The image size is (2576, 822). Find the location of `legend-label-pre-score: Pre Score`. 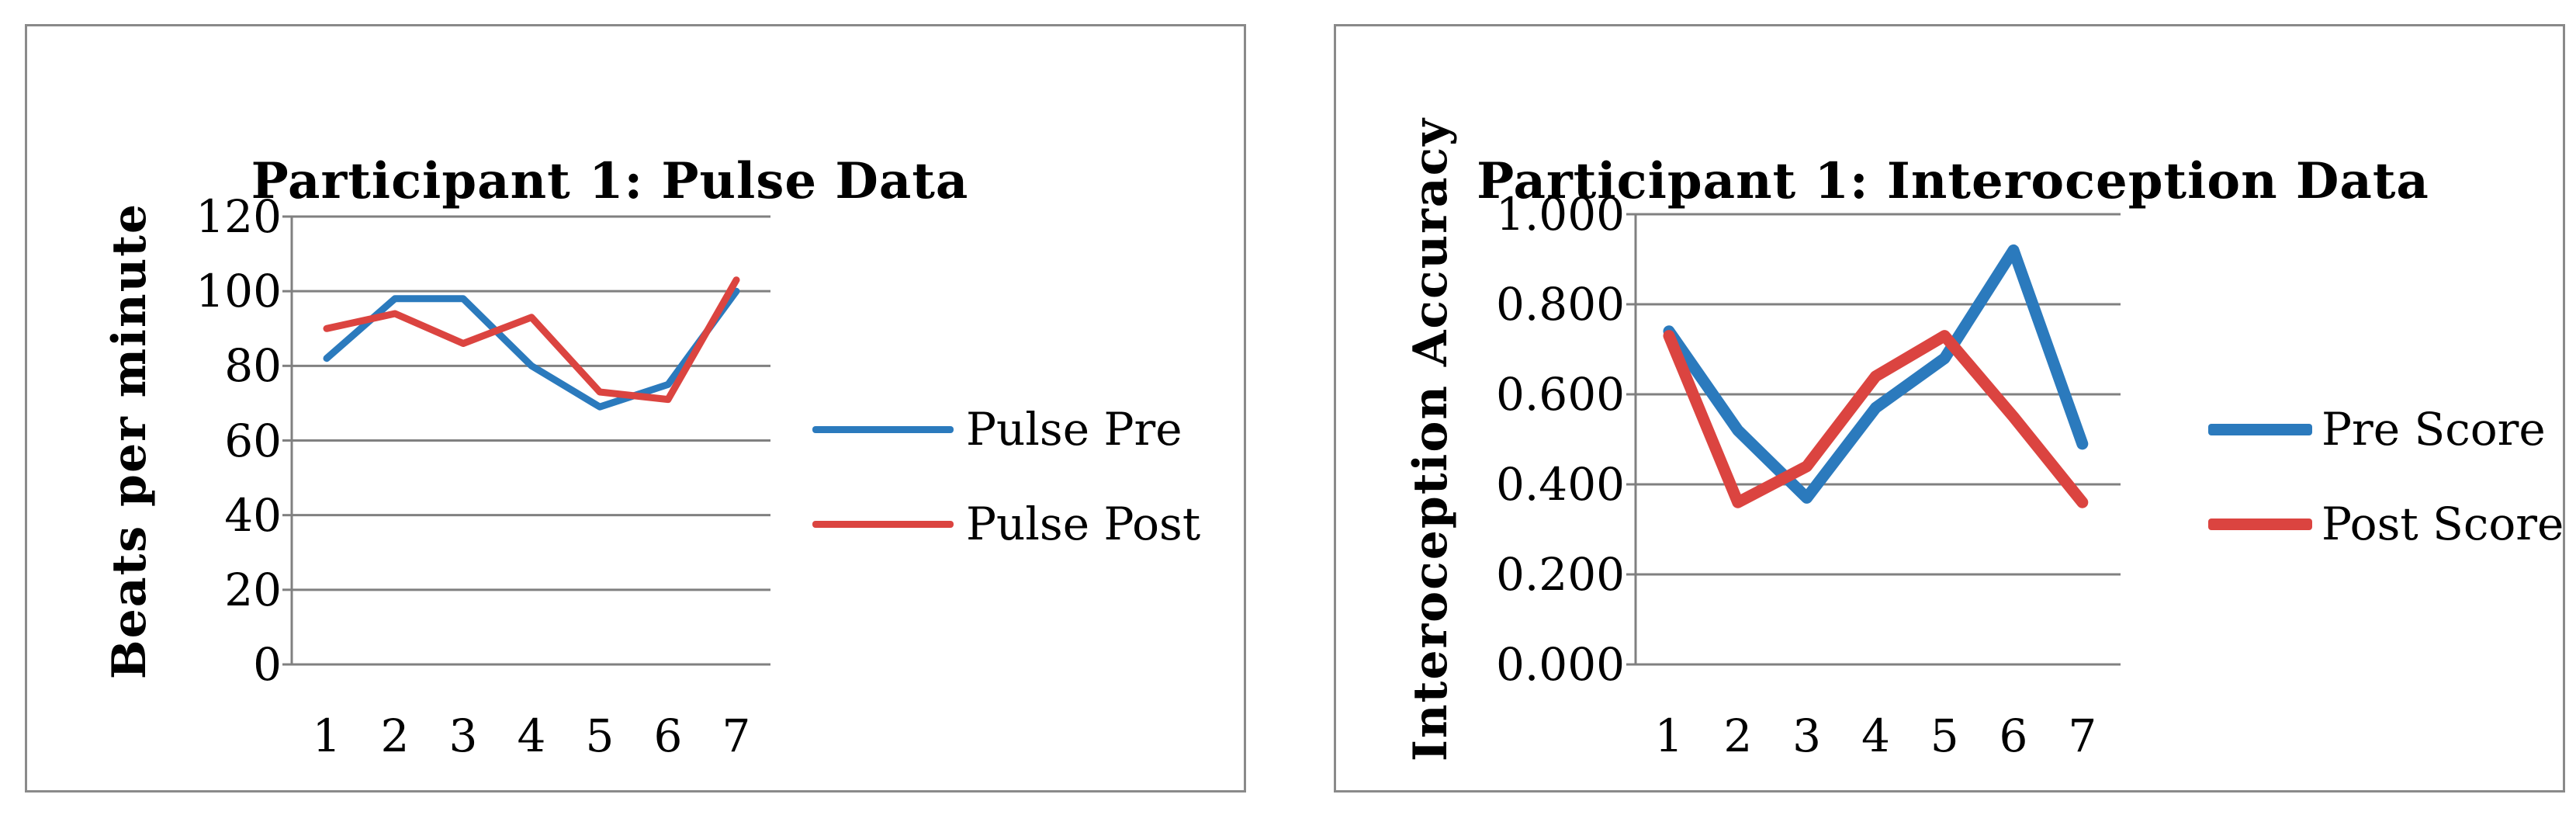

legend-label-pre-score: Pre Score is located at coordinates (2434, 429).